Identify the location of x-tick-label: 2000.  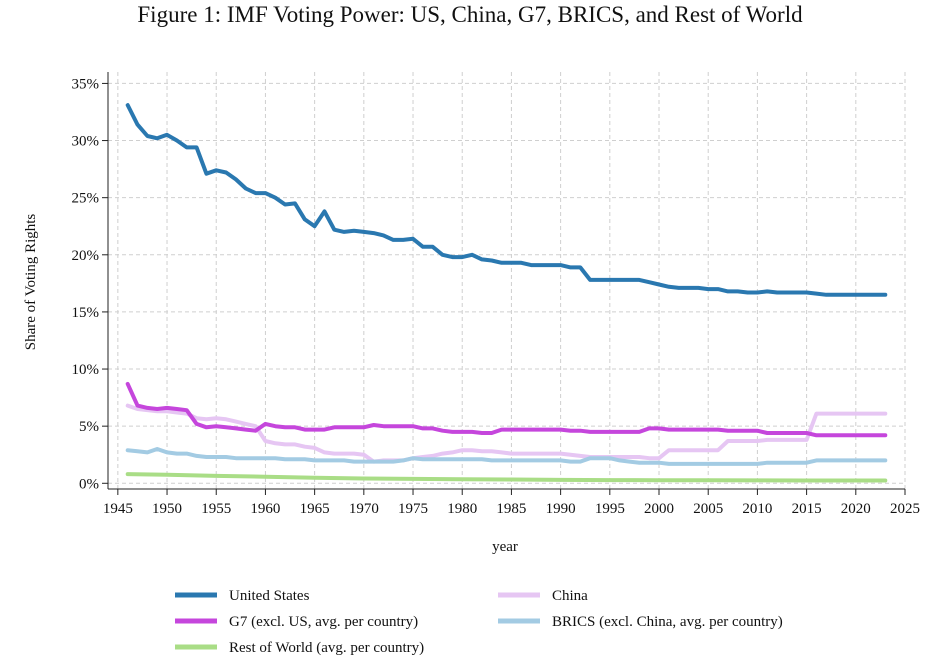
(659, 509).